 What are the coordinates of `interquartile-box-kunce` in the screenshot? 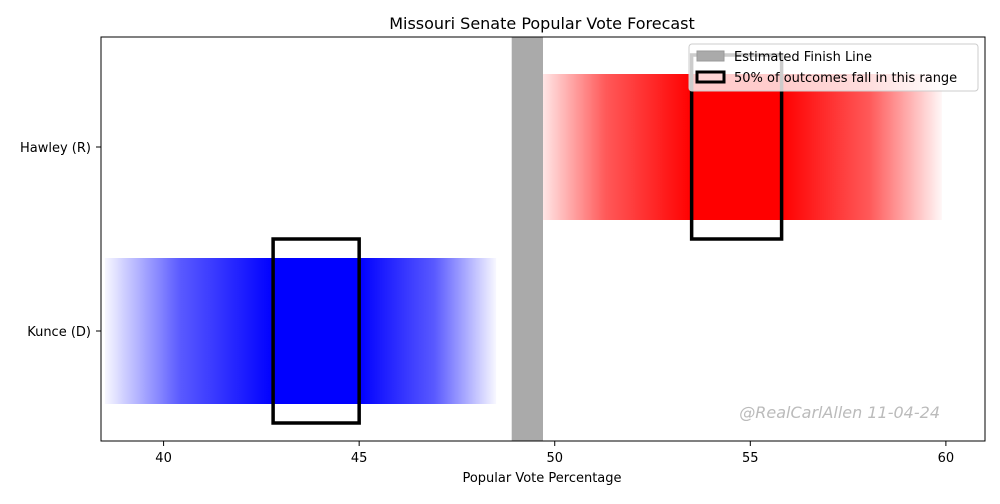 It's located at (316, 331).